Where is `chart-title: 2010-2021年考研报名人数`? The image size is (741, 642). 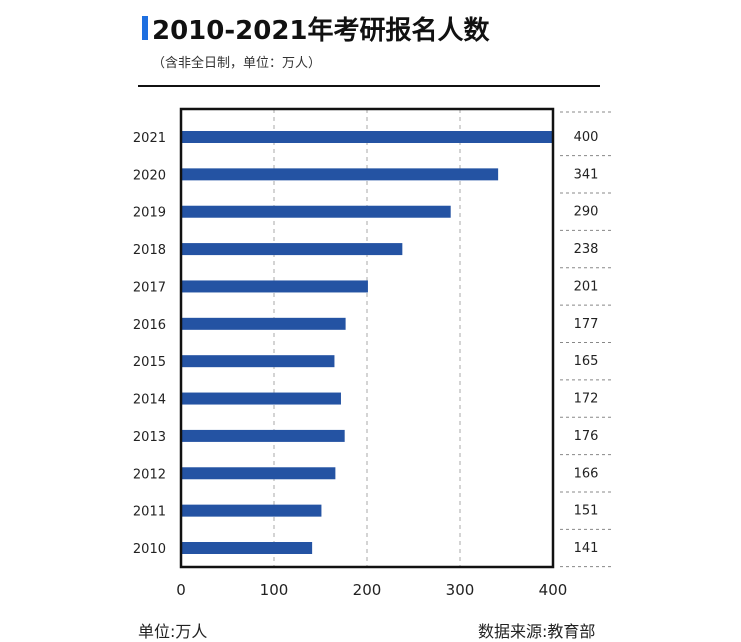 chart-title: 2010-2021年考研报名人数 is located at coordinates (321, 31).